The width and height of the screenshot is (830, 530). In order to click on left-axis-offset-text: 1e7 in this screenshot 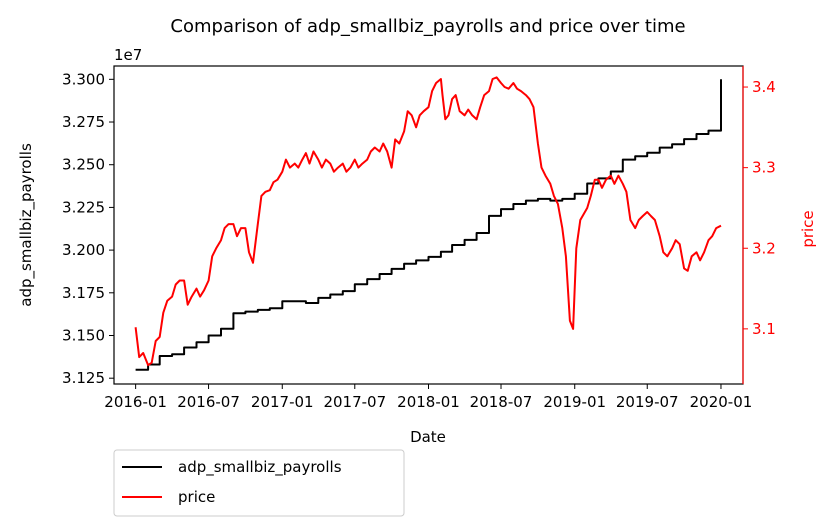, I will do `click(128, 55)`.